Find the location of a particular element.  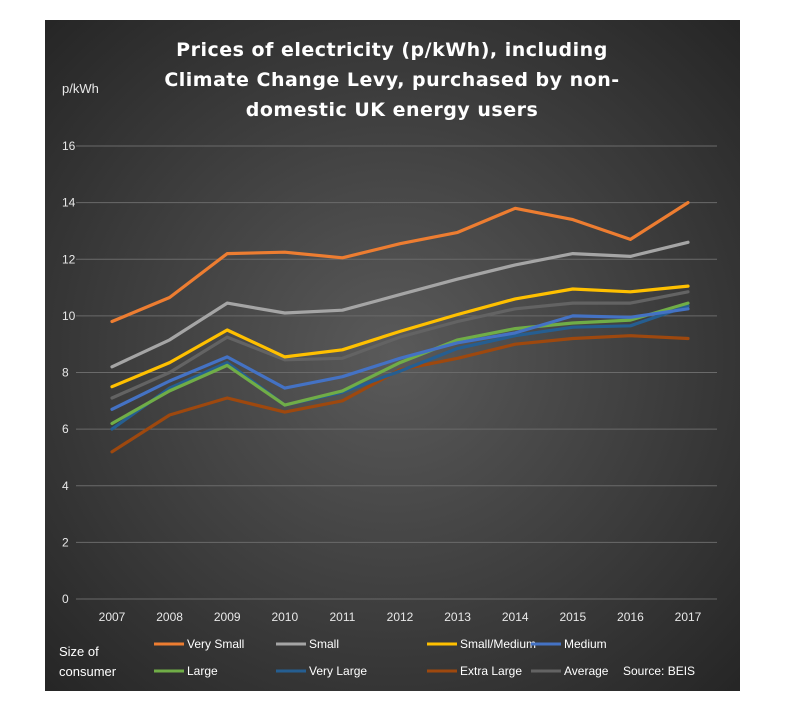

x-tick-label: 2013 is located at coordinates (457, 617).